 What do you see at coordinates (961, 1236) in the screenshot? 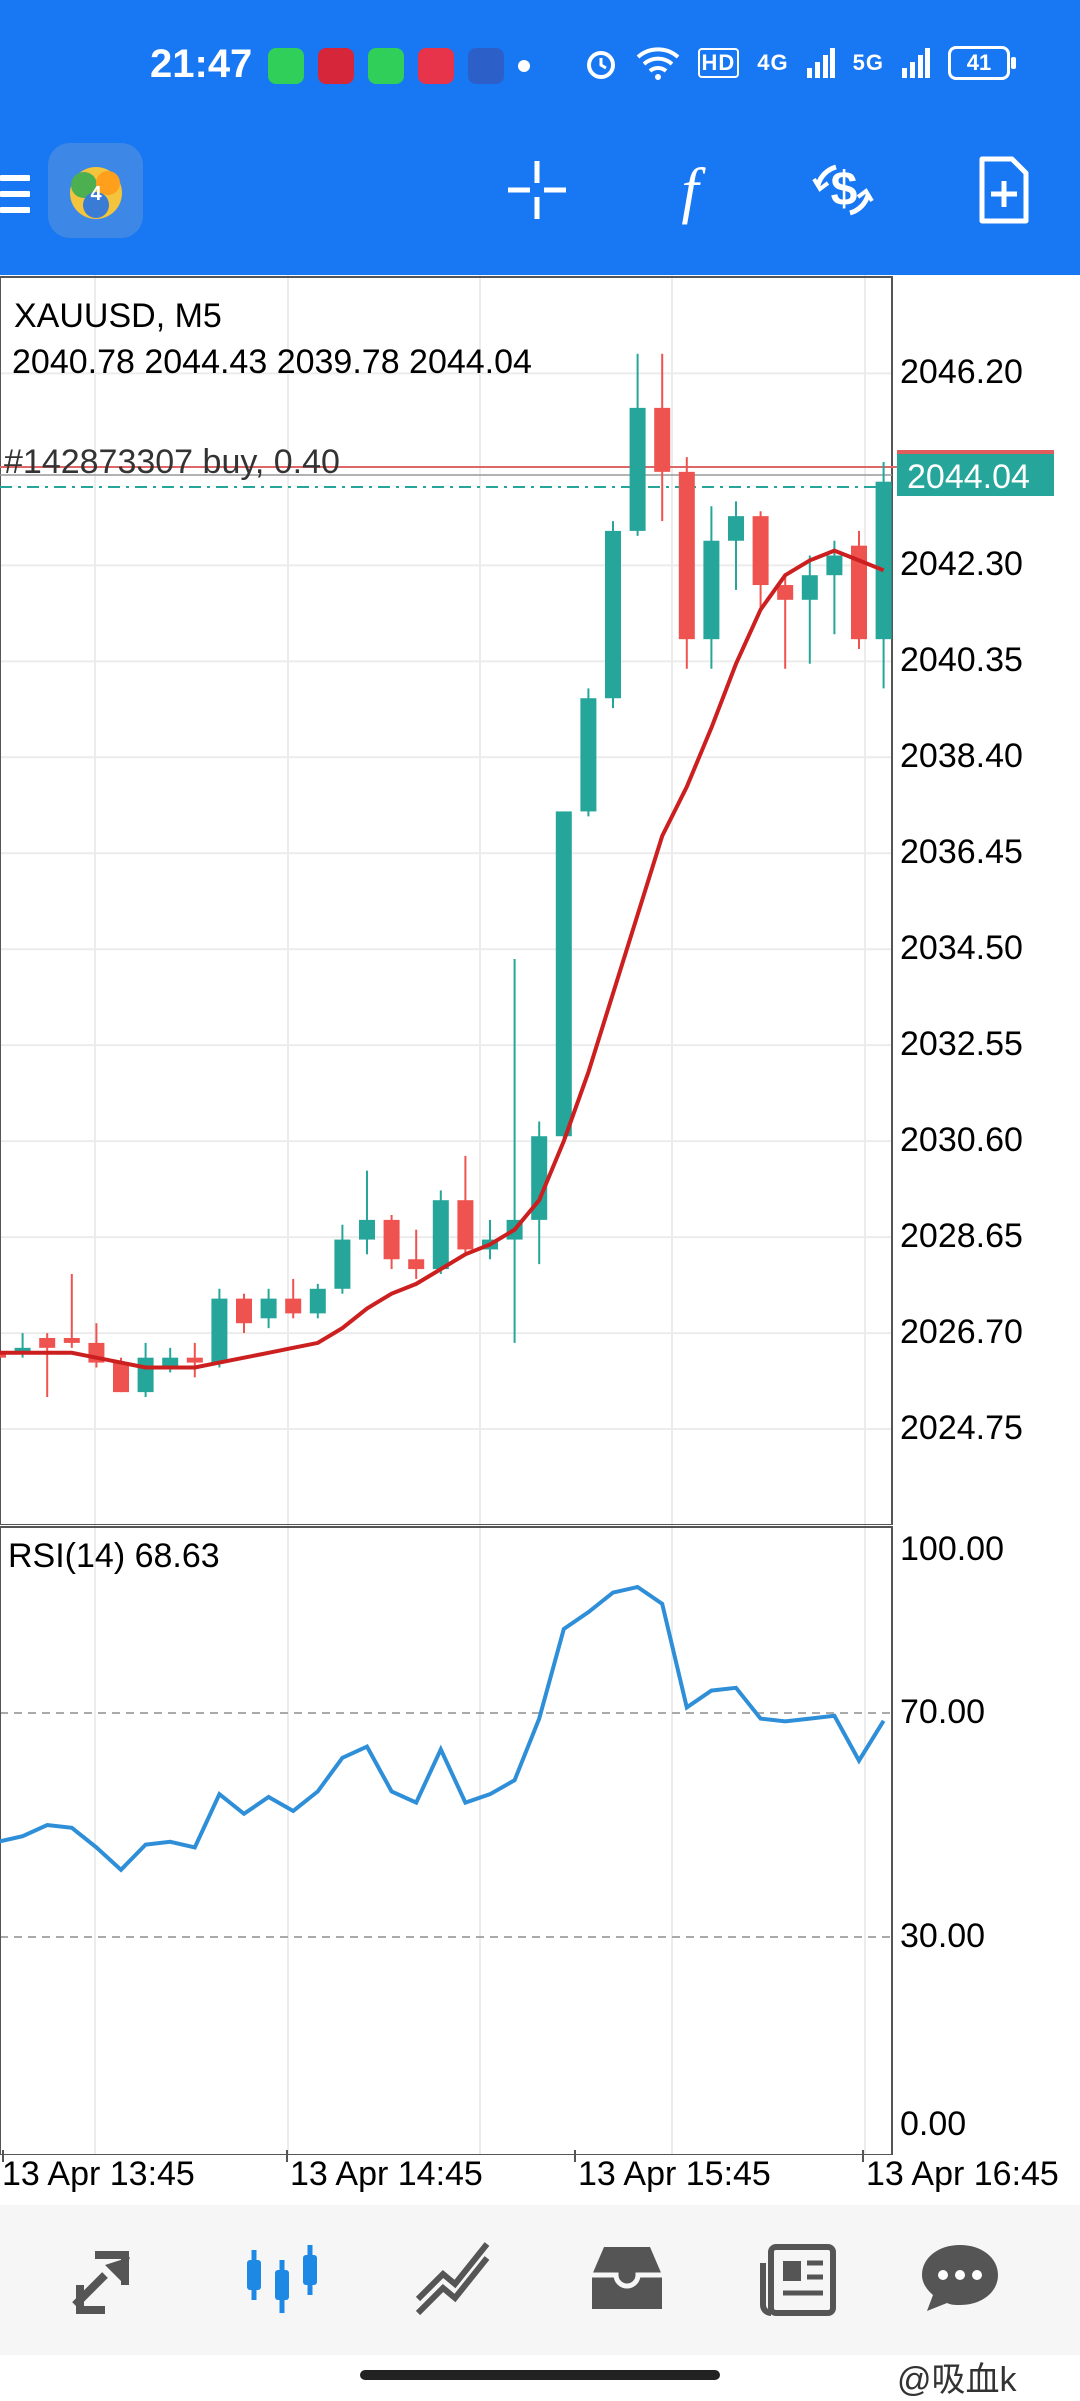
I see `price-tick-label: 2028.65` at bounding box center [961, 1236].